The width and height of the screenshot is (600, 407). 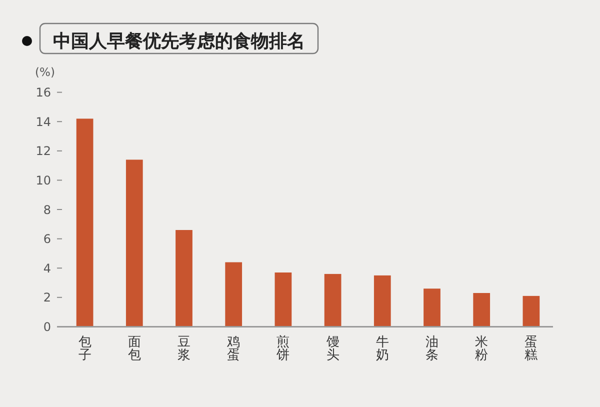 I want to click on x-tick-label: 米粉, so click(x=481, y=349).